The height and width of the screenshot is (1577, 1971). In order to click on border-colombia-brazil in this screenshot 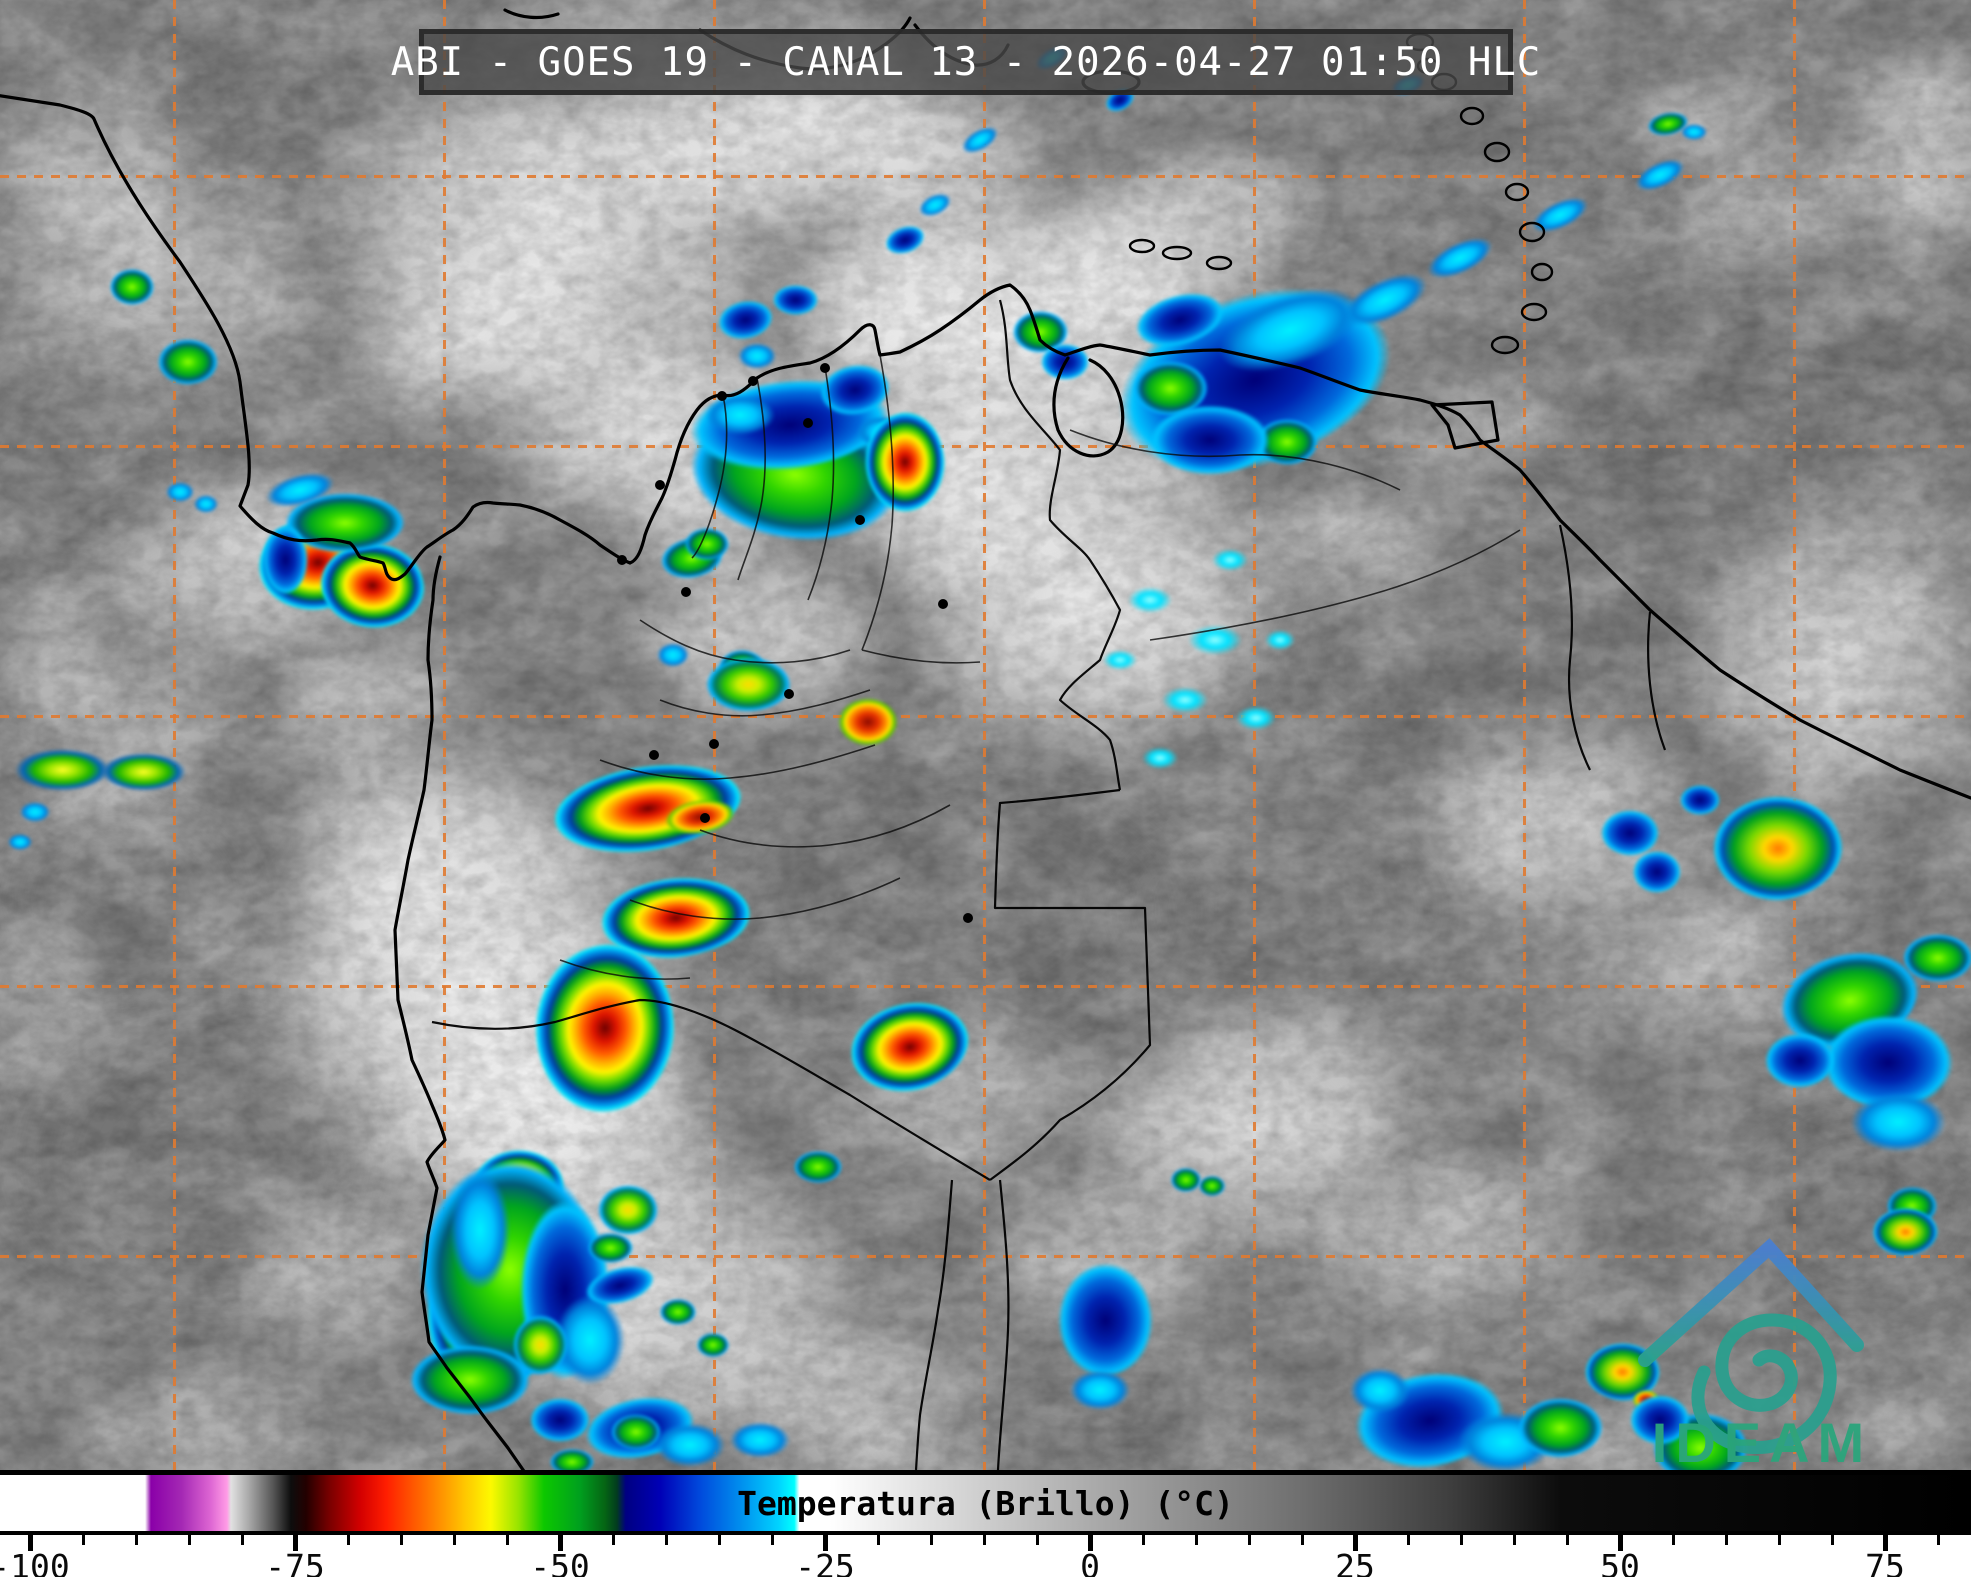, I will do `click(1070, 984)`.